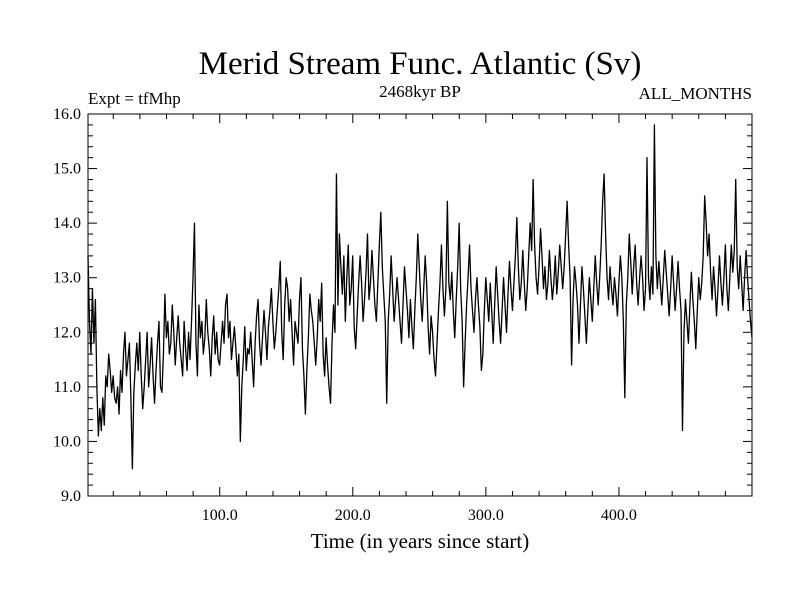  Describe the element at coordinates (695, 93) in the screenshot. I see `months-label: ALL_MONTHS` at that location.